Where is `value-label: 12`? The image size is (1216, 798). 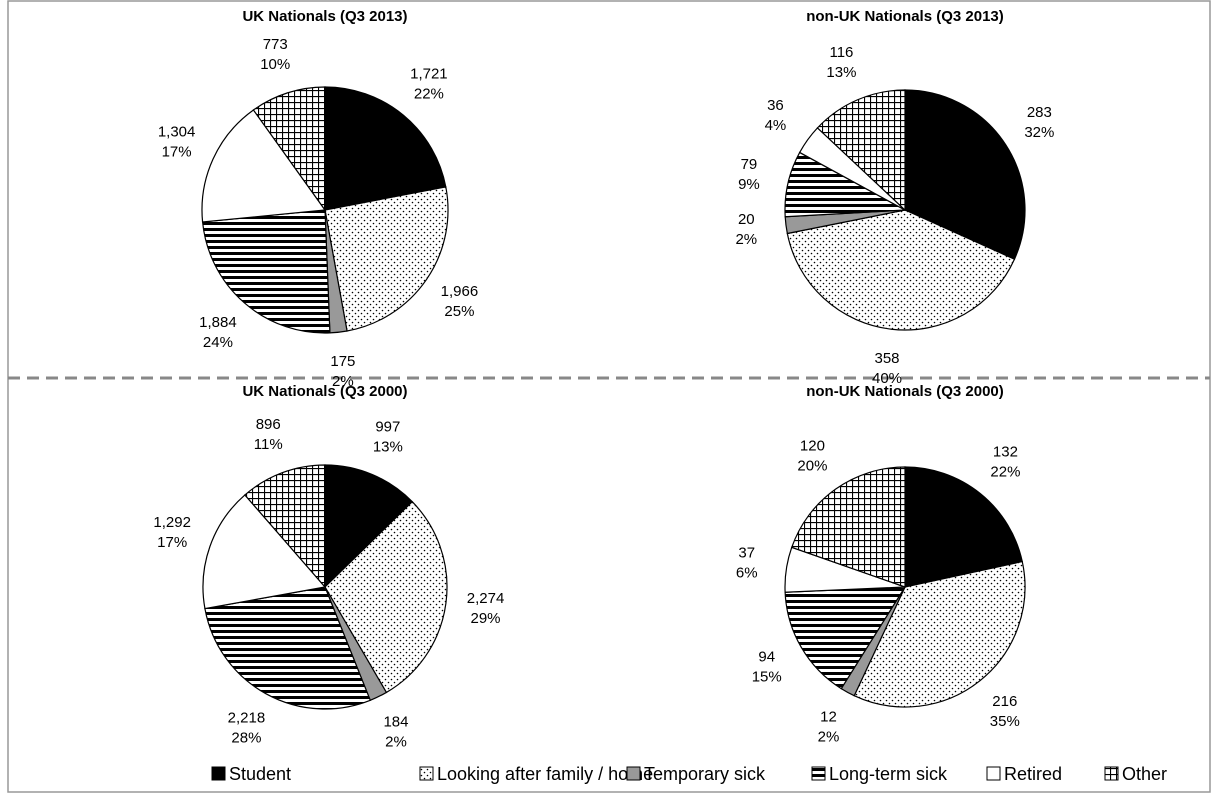 value-label: 12 is located at coordinates (828, 716).